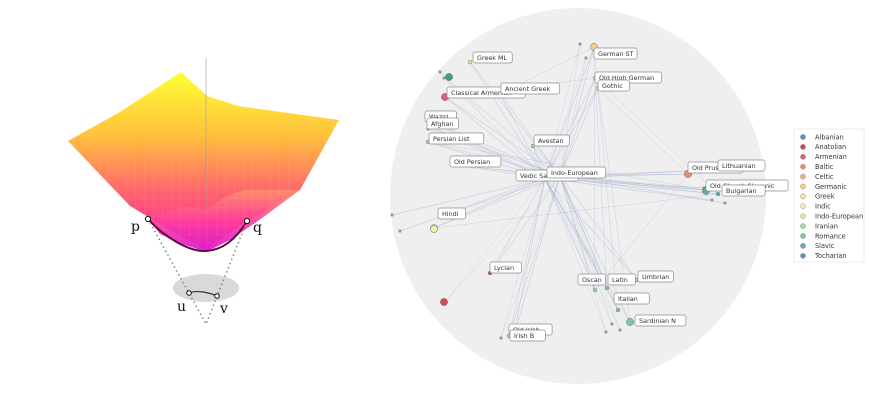 Image resolution: width=869 pixels, height=400 pixels. Describe the element at coordinates (206, 288) in the screenshot. I see `projection-shadow` at that location.